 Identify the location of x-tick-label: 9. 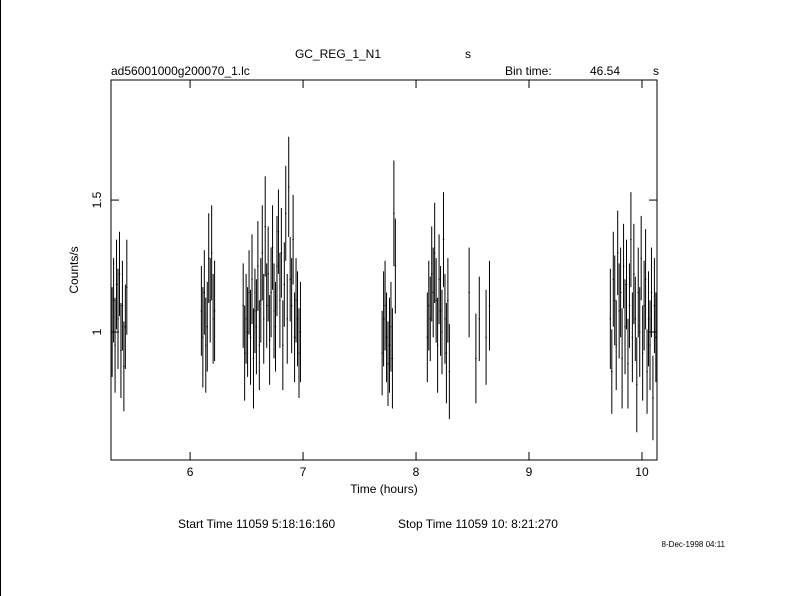
(529, 472).